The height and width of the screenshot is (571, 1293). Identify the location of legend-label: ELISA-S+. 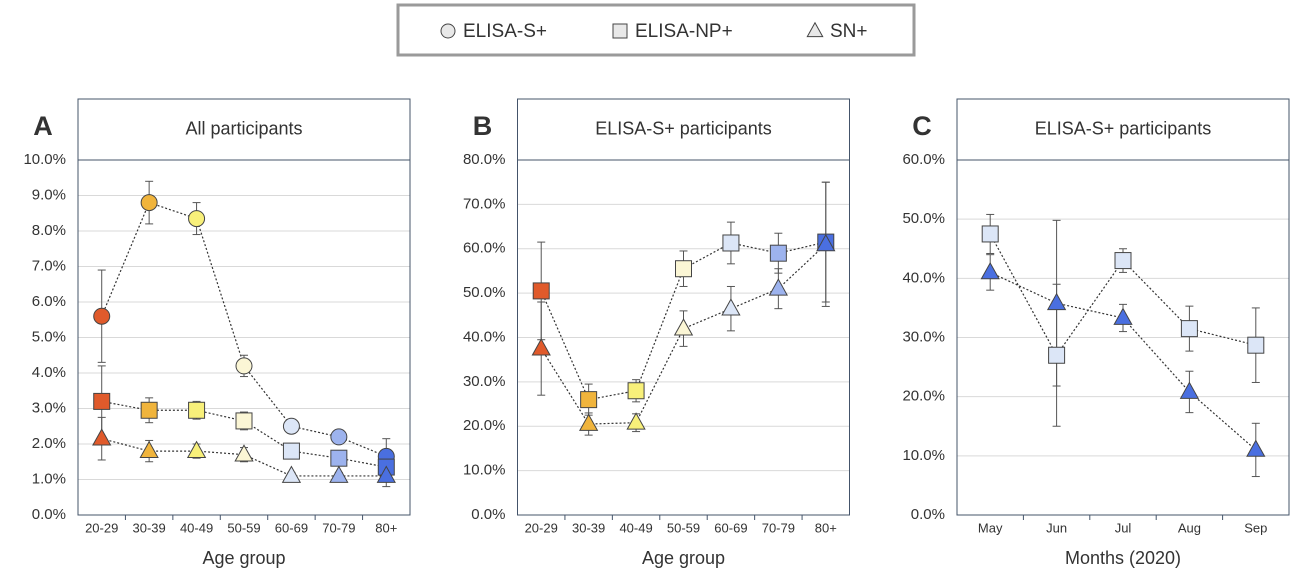
(505, 31).